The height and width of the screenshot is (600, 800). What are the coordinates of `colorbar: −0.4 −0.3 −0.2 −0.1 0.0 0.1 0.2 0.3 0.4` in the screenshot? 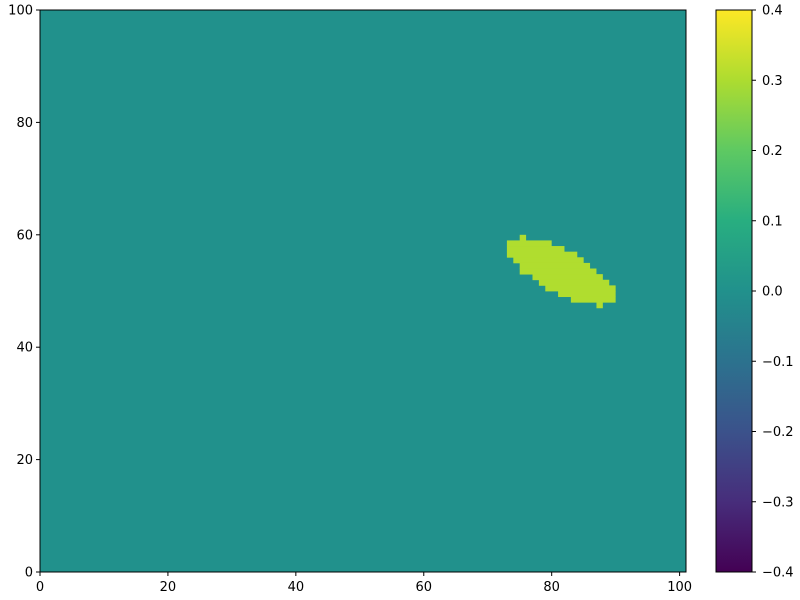 It's located at (754, 292).